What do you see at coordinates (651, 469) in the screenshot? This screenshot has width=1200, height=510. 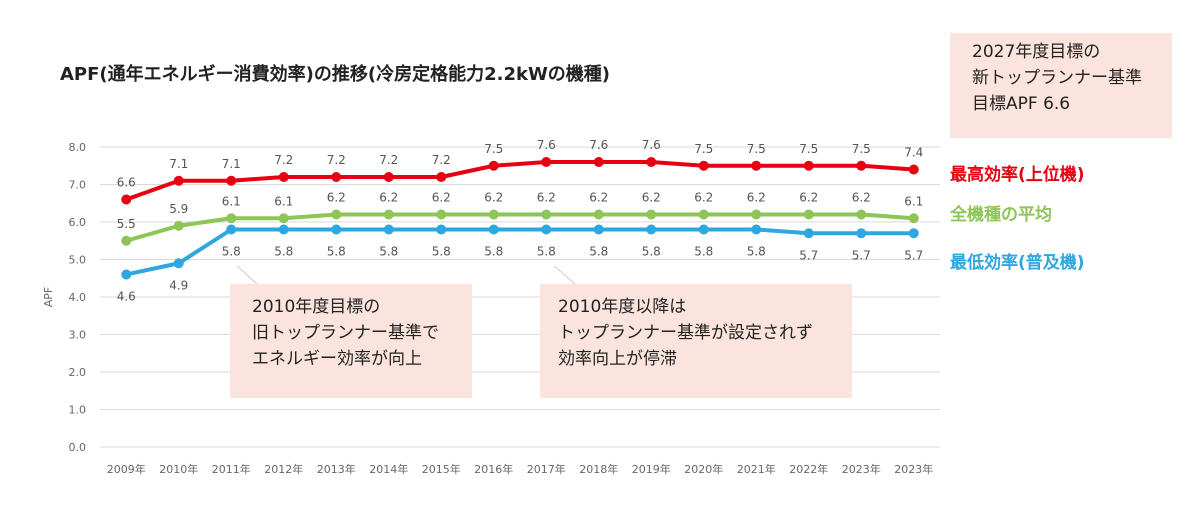 I see `x-tick-label: 2019年` at bounding box center [651, 469].